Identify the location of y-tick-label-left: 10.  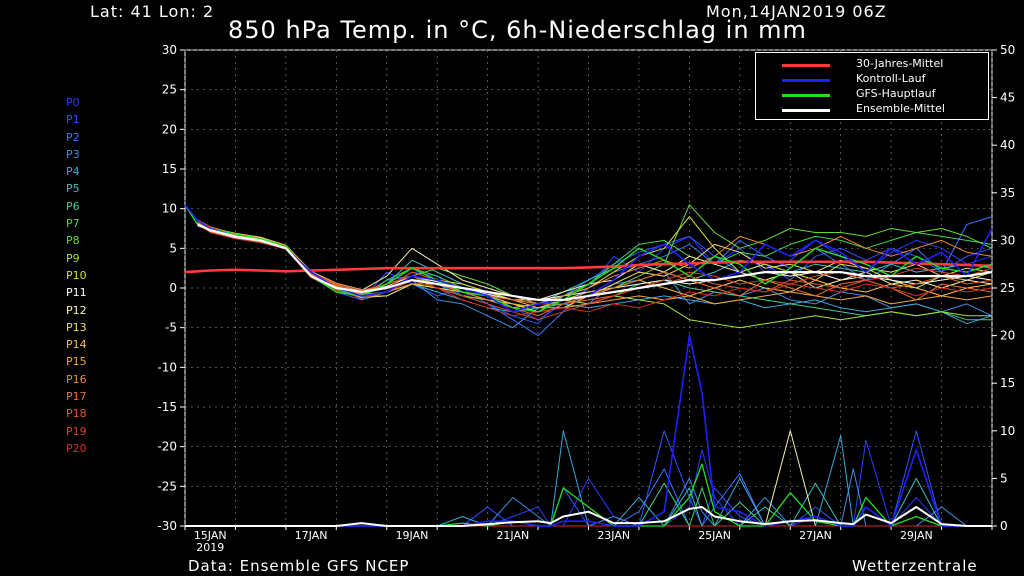
(169, 209).